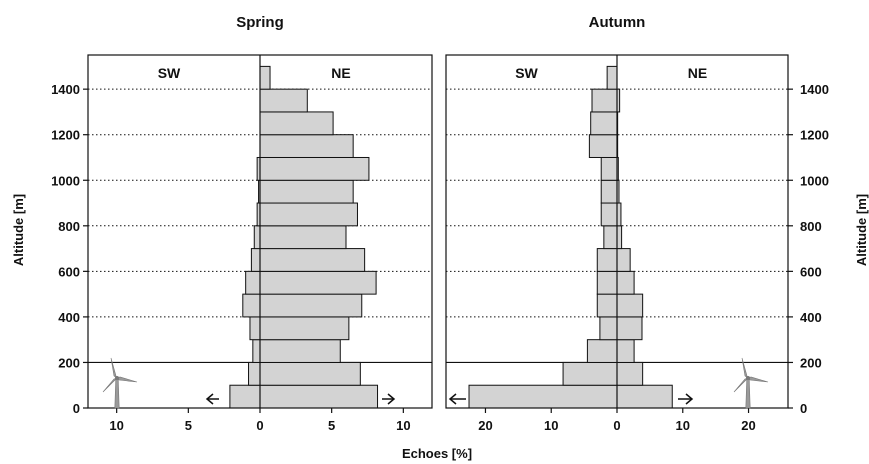 This screenshot has width=869, height=464. What do you see at coordinates (526, 73) in the screenshot?
I see `autumn-sw-label: SW` at bounding box center [526, 73].